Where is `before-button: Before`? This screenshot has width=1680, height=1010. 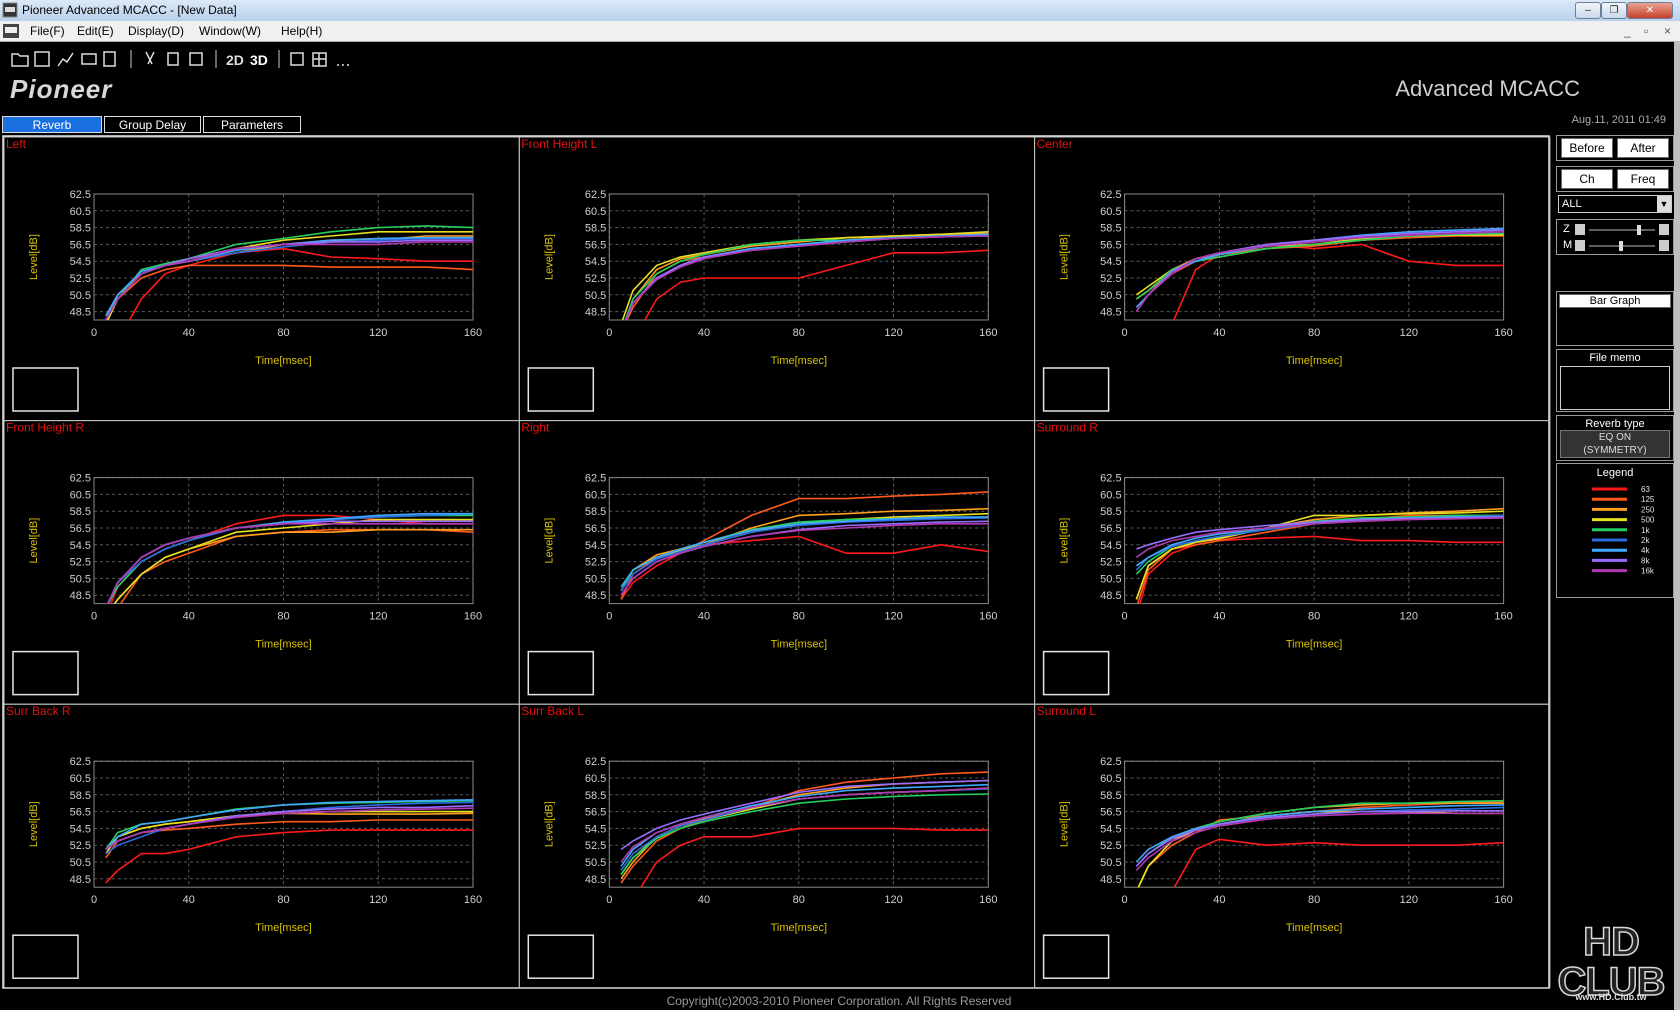
before-button: Before is located at coordinates (1587, 148).